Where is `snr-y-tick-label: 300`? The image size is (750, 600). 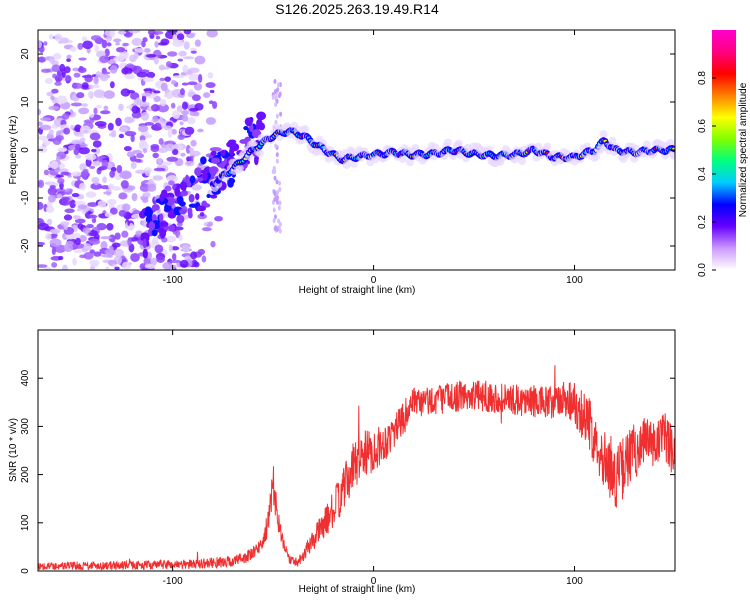 snr-y-tick-label: 300 is located at coordinates (25, 426).